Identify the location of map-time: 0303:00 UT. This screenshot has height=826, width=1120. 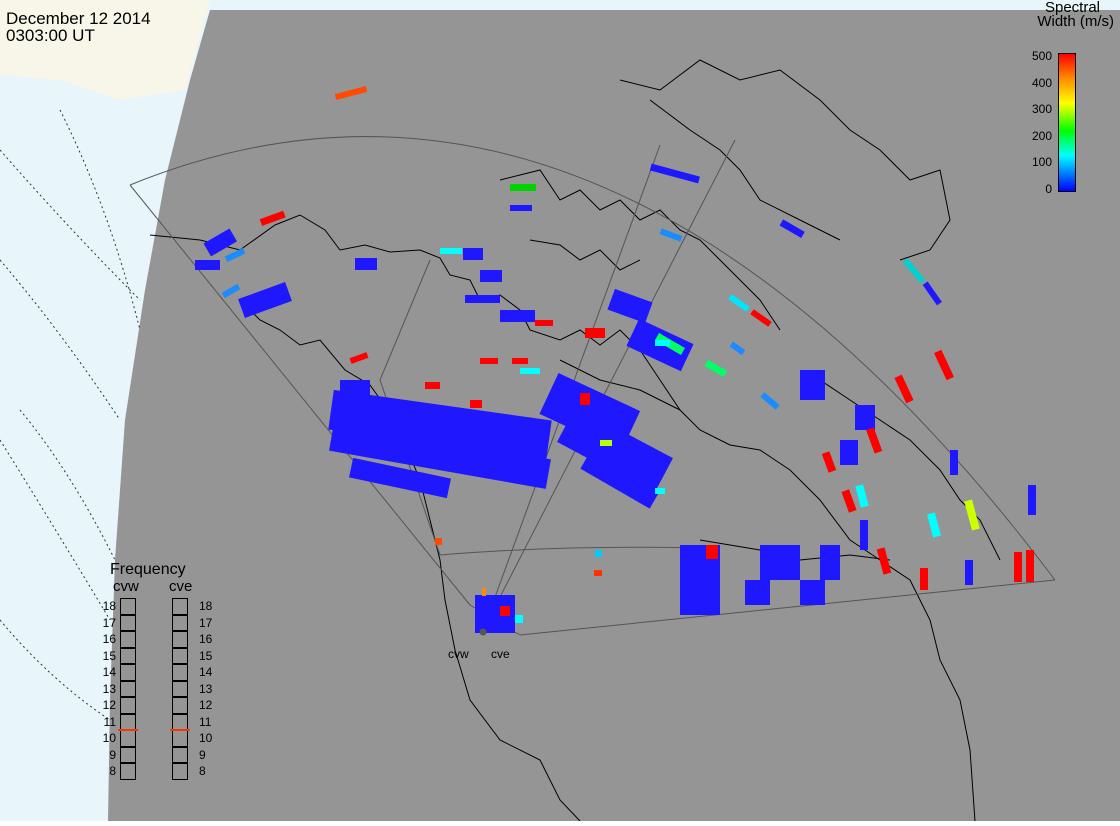
(50, 35).